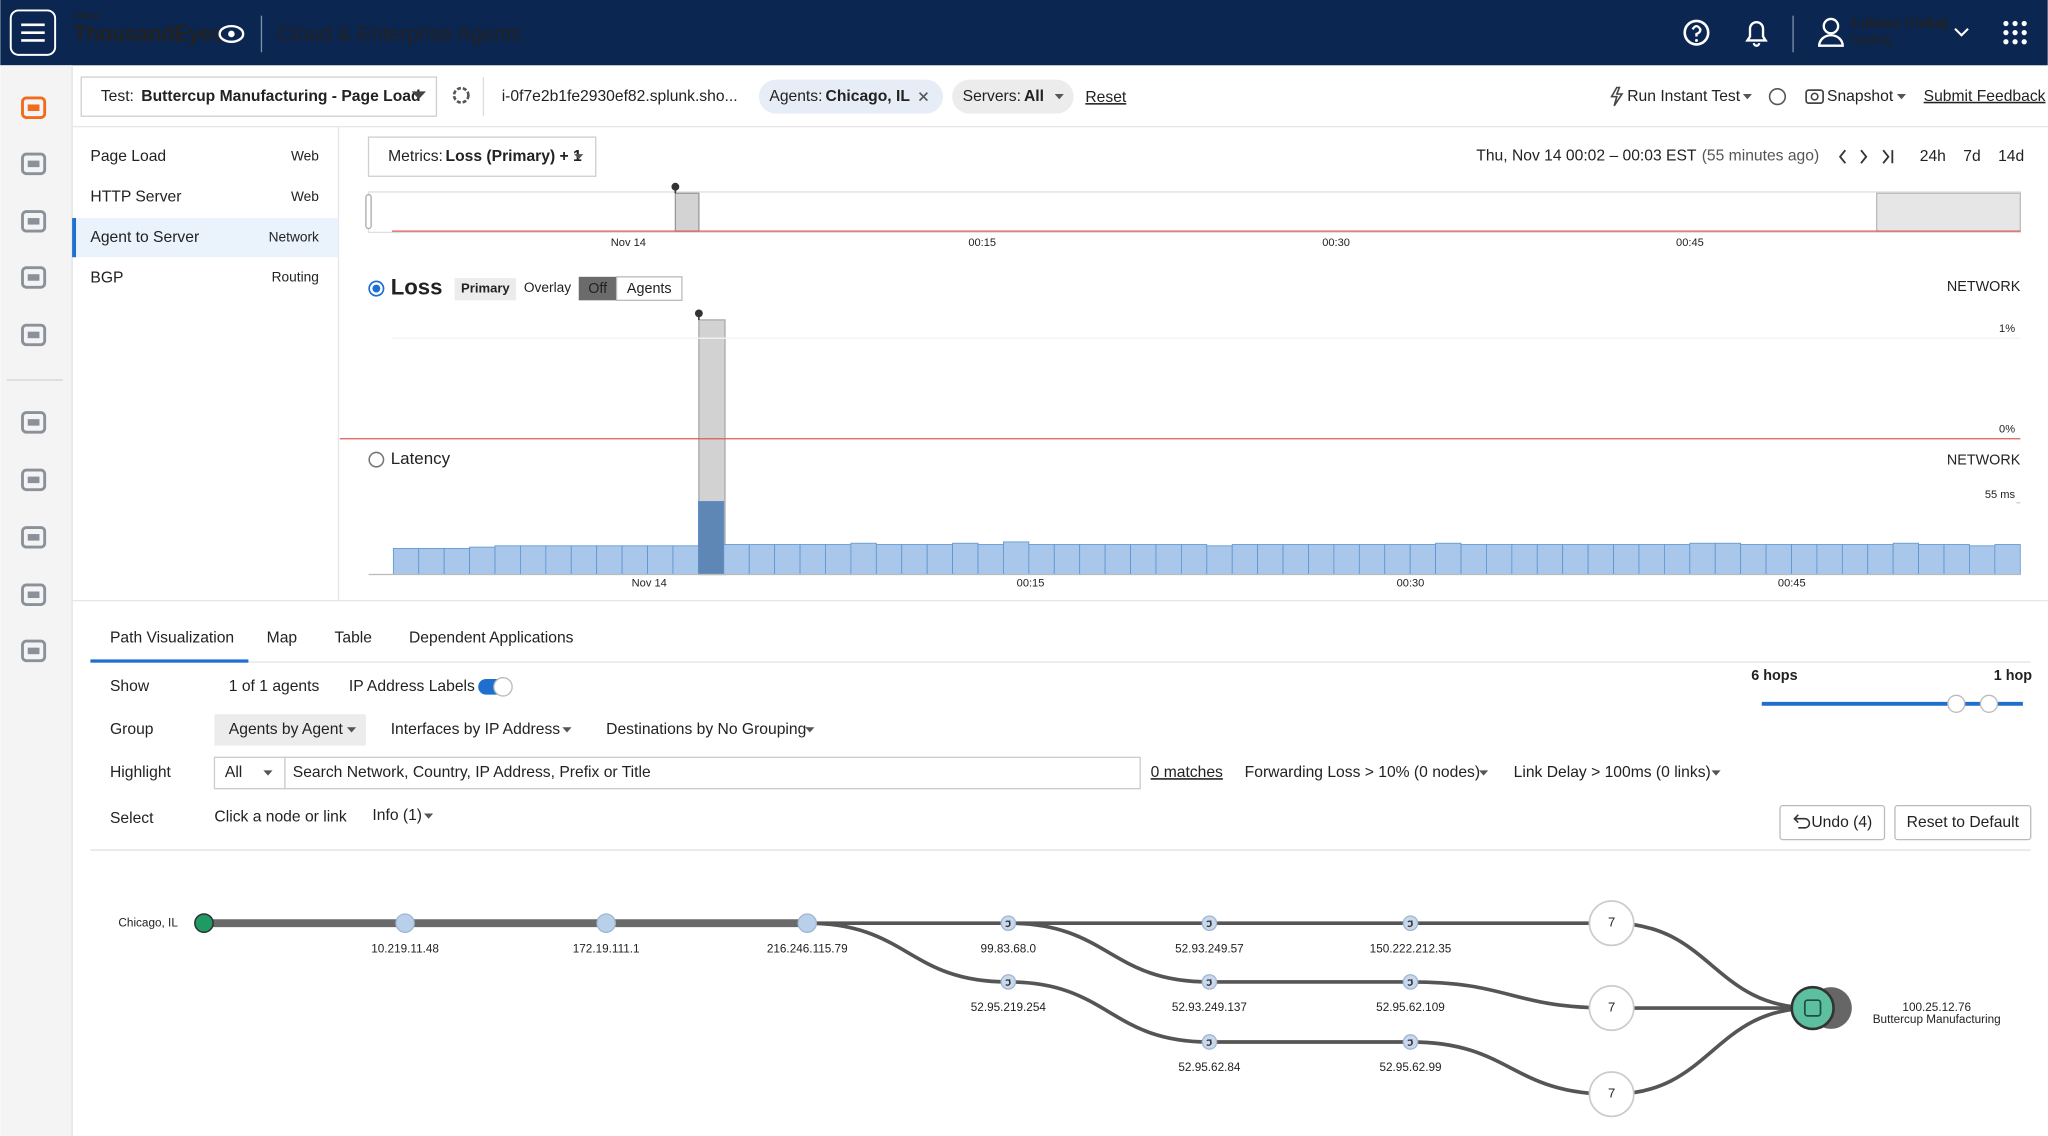 The image size is (2048, 1136). I want to click on submit-feedback: Submit Feedback, so click(1985, 96).